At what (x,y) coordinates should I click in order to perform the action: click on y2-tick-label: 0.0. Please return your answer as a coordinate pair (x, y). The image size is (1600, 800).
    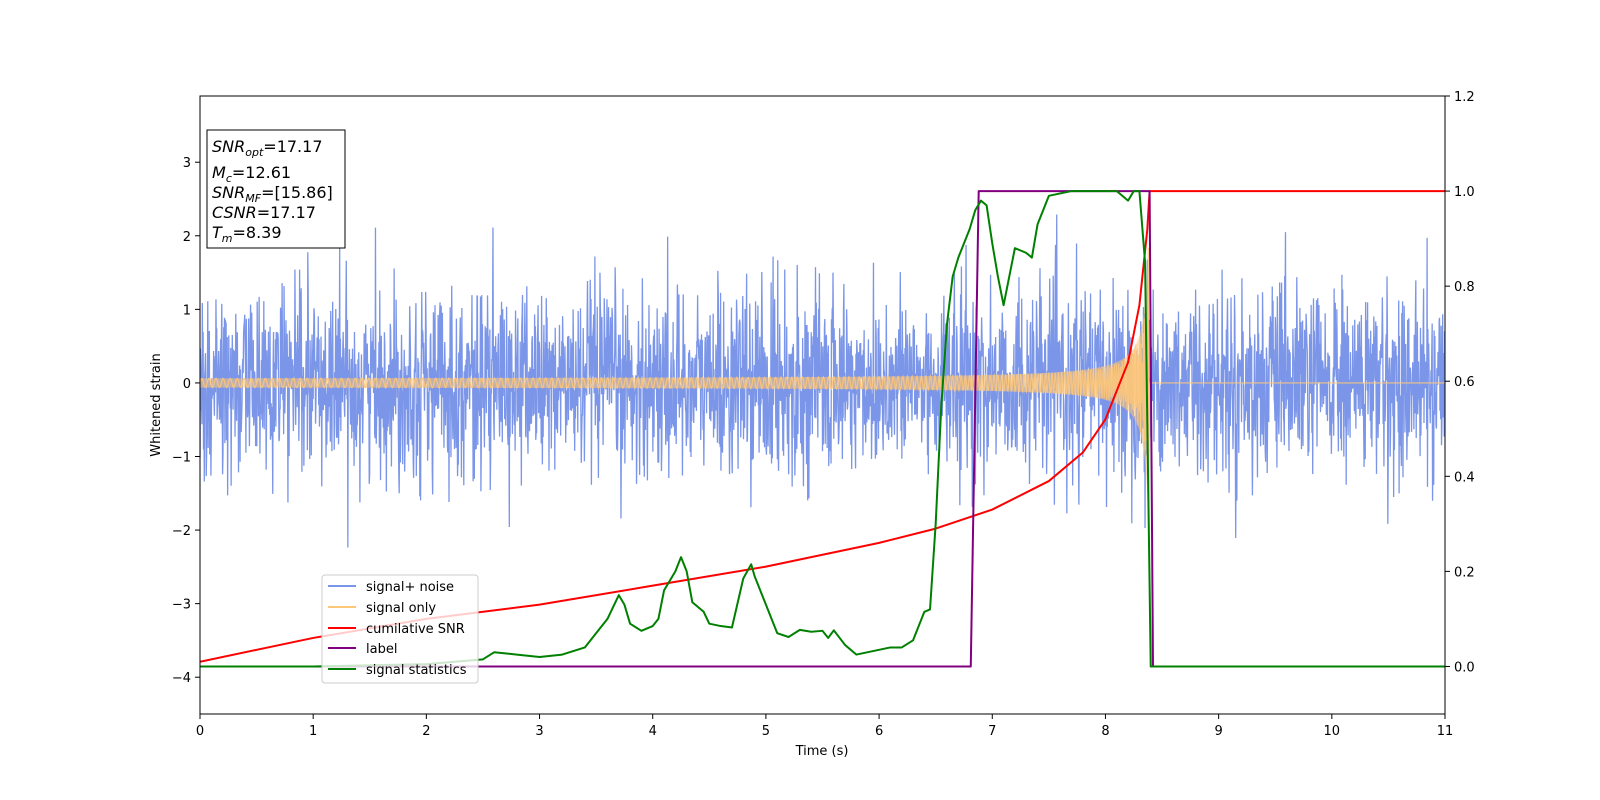
    Looking at the image, I should click on (1464, 667).